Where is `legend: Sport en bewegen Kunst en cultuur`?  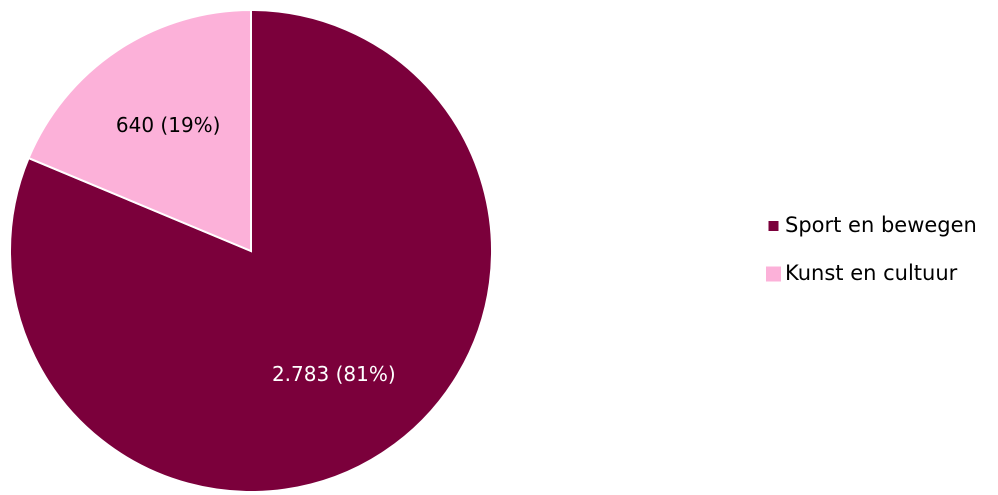
legend: Sport en bewegen Kunst en cultuur is located at coordinates (871, 249).